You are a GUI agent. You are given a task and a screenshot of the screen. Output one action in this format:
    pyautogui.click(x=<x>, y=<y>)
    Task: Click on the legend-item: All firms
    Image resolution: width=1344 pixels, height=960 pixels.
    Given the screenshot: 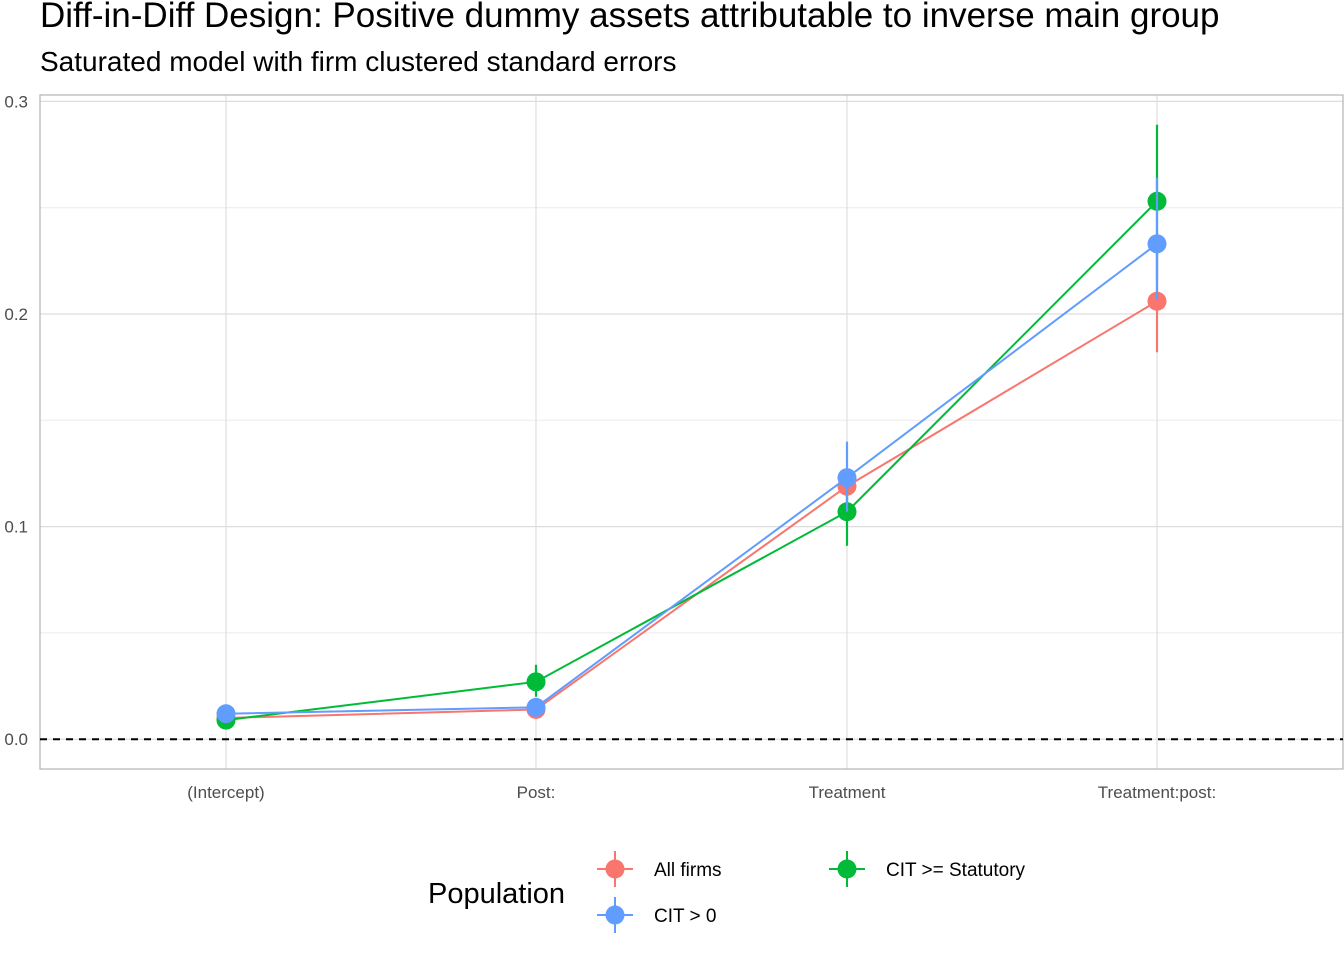 What is the action you would take?
    pyautogui.click(x=659, y=869)
    